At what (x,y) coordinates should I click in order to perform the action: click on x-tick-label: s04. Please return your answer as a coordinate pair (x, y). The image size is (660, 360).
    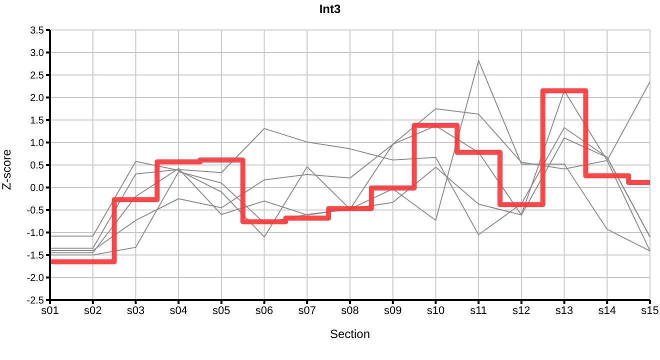
    Looking at the image, I should click on (179, 310).